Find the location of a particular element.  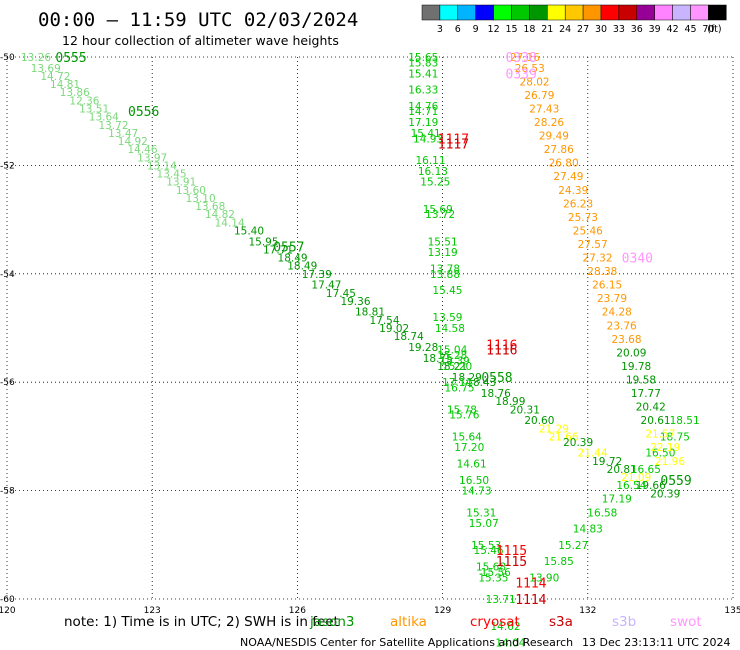

wave-height-label: 15.46 is located at coordinates (489, 551).